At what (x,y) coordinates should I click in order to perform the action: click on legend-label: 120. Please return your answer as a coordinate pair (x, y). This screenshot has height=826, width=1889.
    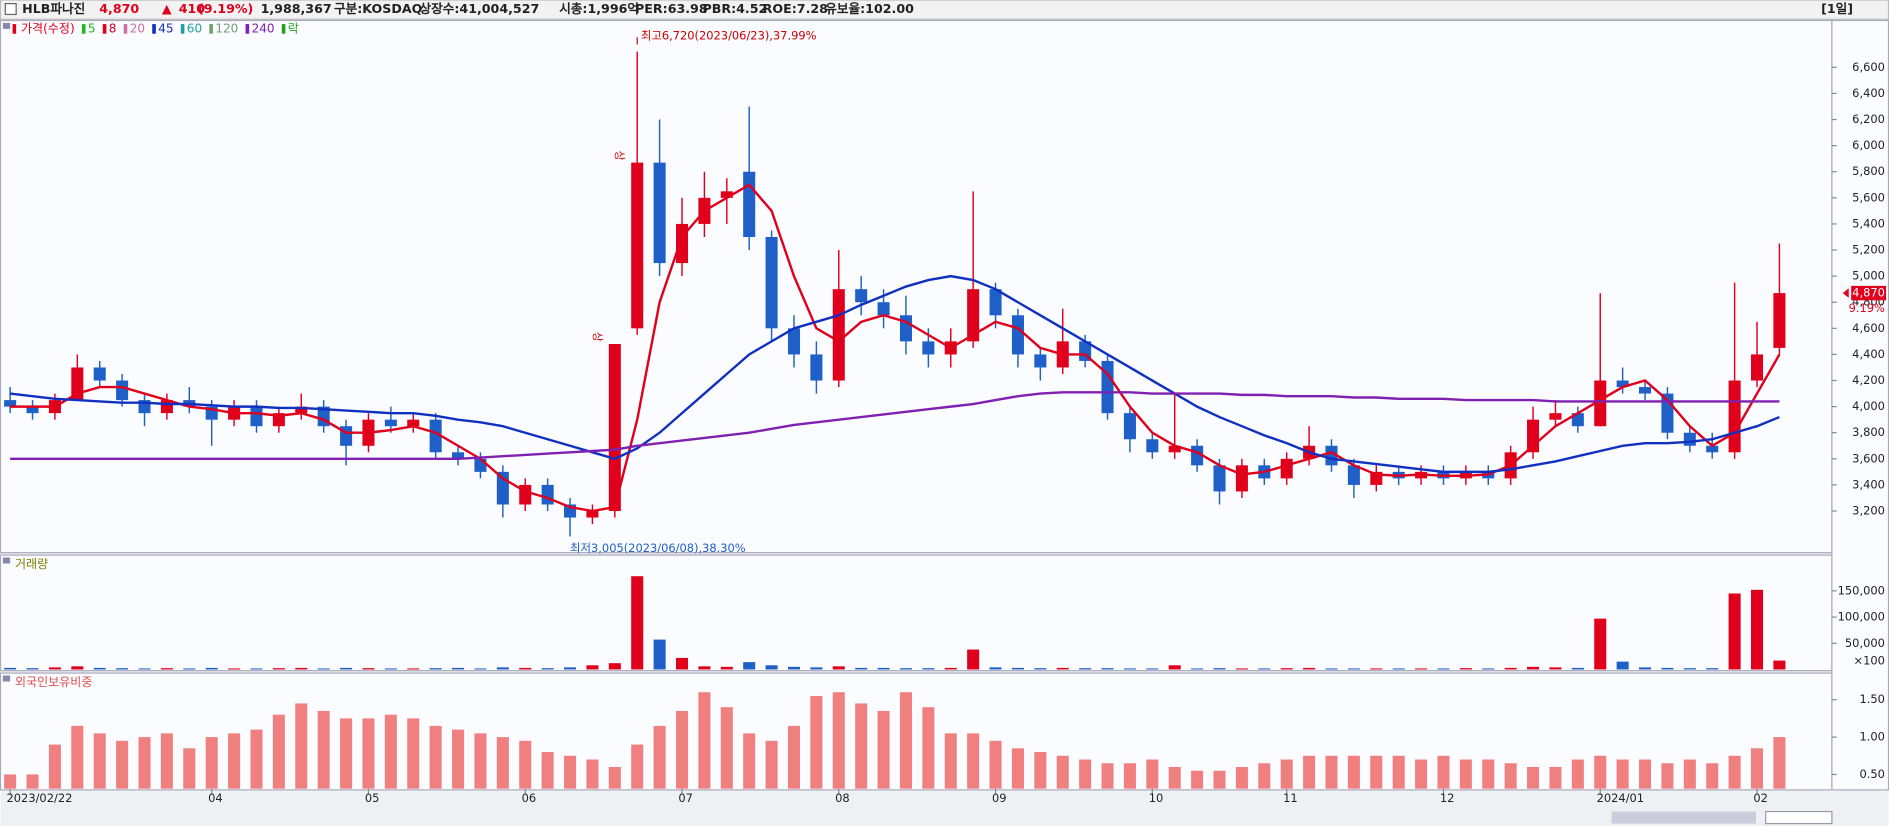
    Looking at the image, I should click on (226, 28).